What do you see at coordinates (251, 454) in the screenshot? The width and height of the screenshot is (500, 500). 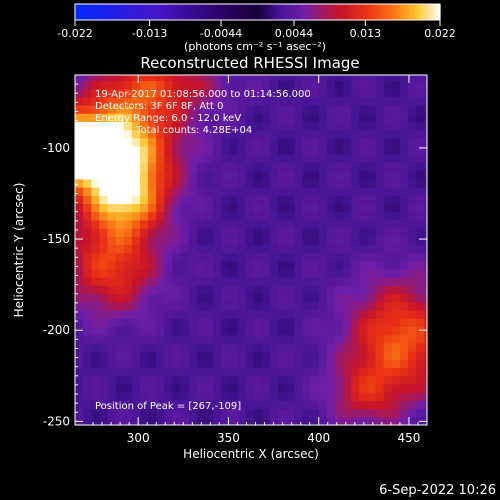 I see `x-axis-label: Heliocentric X (arcsec)` at bounding box center [251, 454].